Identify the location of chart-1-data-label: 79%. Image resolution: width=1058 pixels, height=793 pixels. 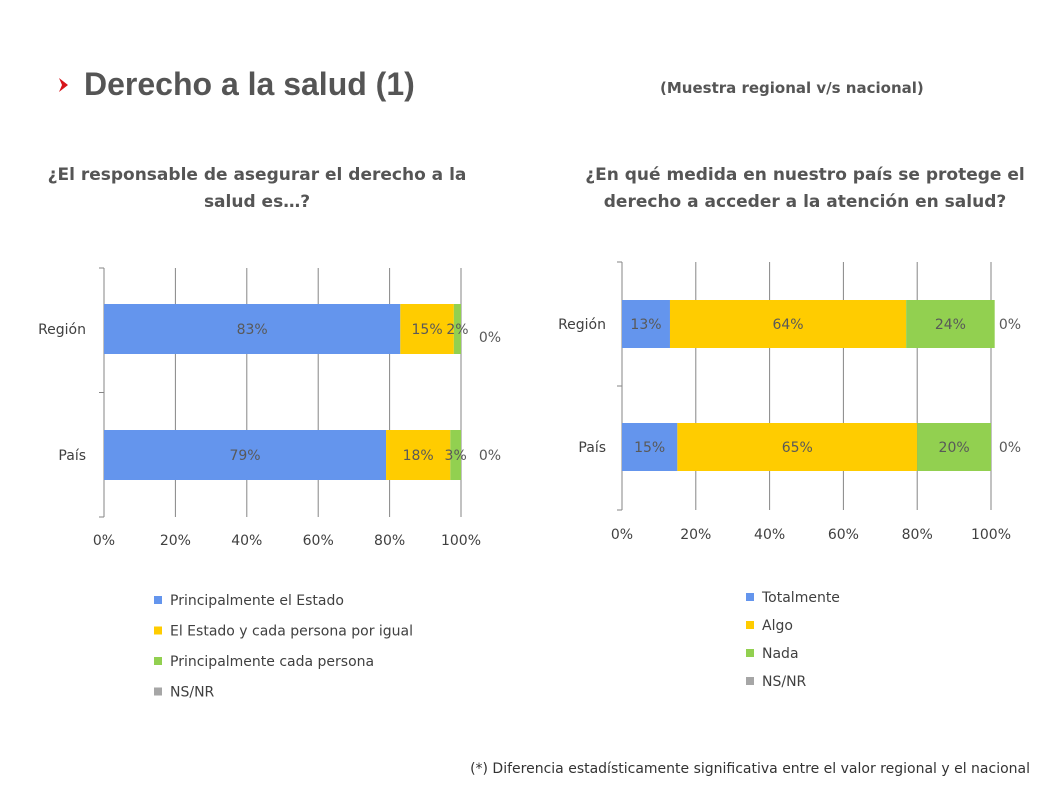
(244, 456).